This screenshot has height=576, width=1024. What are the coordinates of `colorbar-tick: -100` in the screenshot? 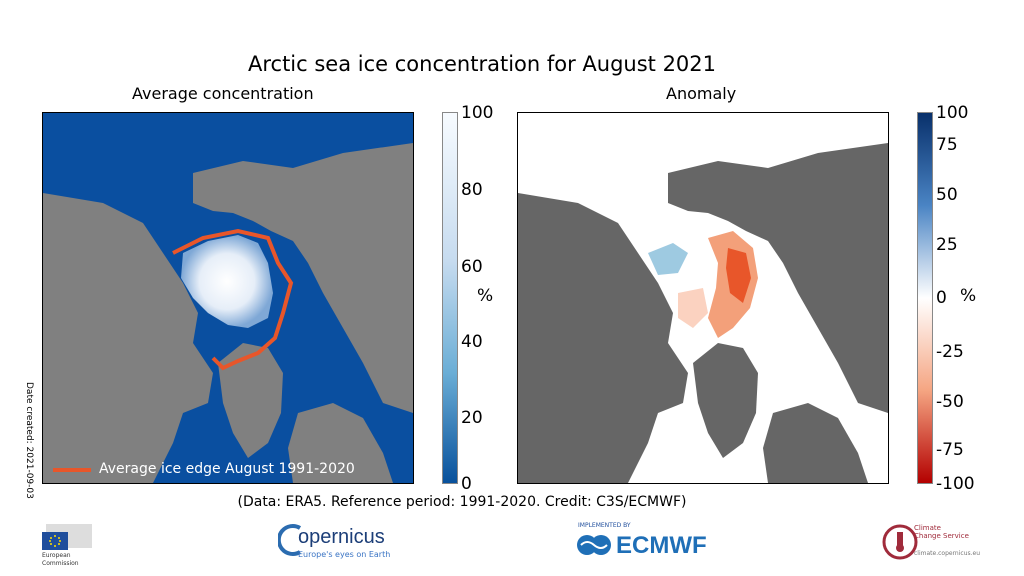 It's located at (955, 484).